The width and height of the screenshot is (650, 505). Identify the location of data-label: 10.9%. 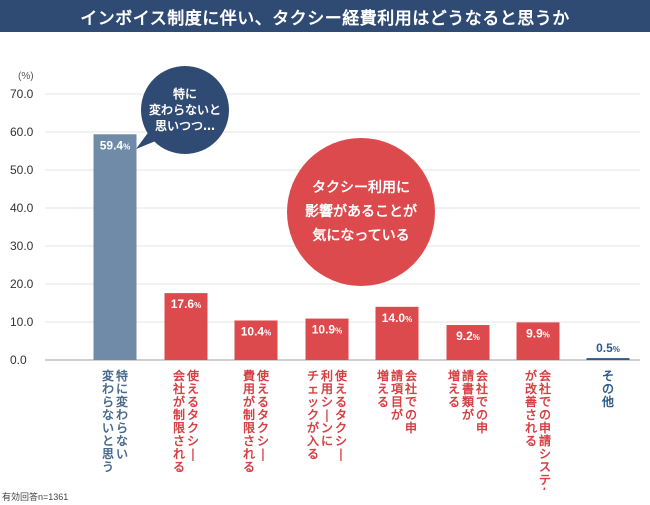
(327, 330).